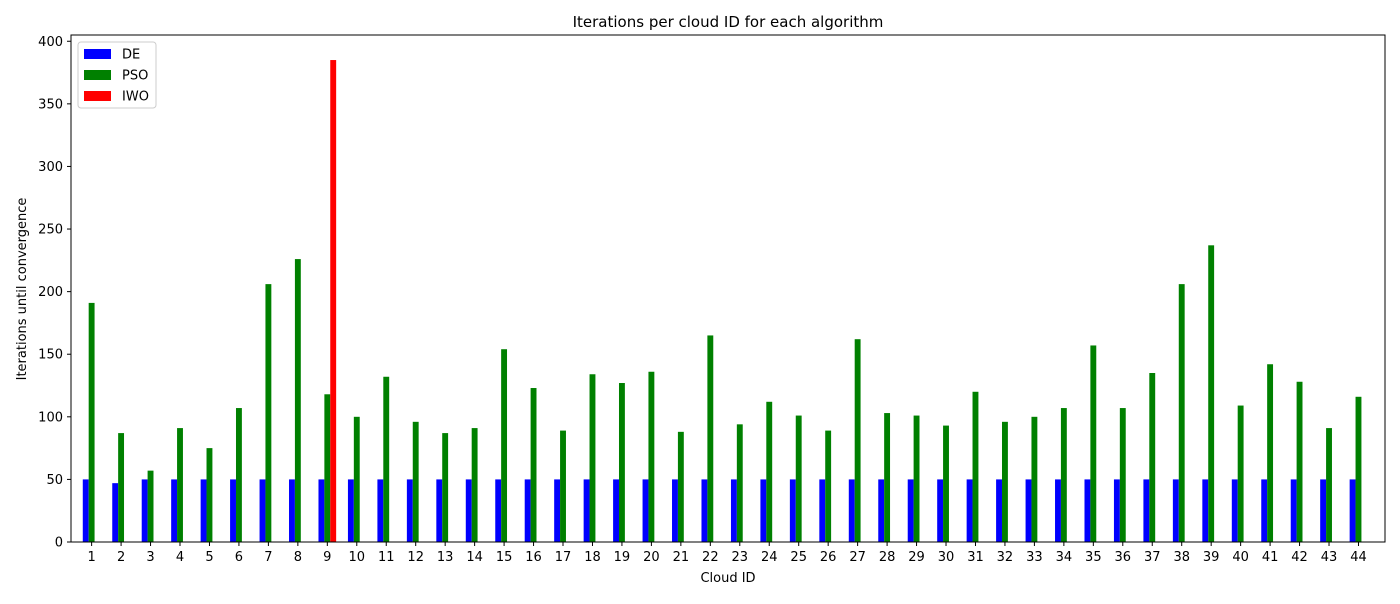 Image resolution: width=1400 pixels, height=604 pixels. I want to click on x-tick-label-22: 22, so click(710, 557).